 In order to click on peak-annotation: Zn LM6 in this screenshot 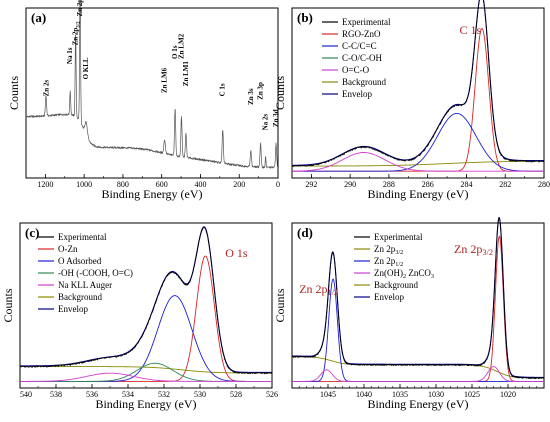, I will do `click(165, 80)`.